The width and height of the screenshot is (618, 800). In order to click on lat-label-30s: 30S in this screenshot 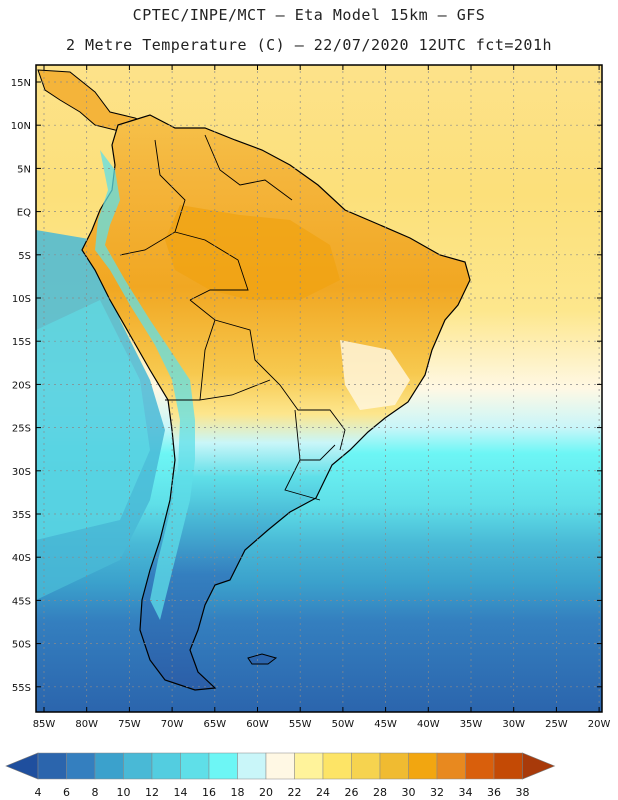, I will do `click(21, 472)`.